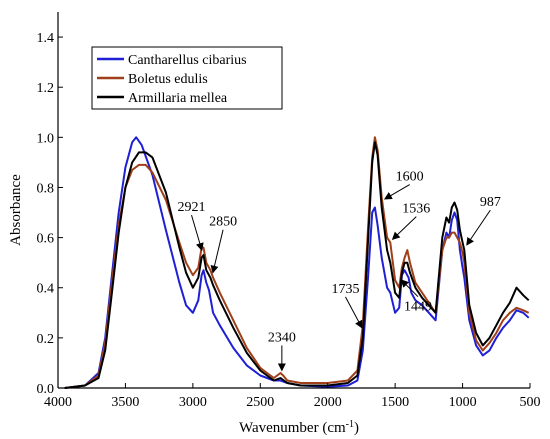 Image resolution: width=550 pixels, height=439 pixels. Describe the element at coordinates (46, 289) in the screenshot. I see `y-tick-label: 0.4` at that location.